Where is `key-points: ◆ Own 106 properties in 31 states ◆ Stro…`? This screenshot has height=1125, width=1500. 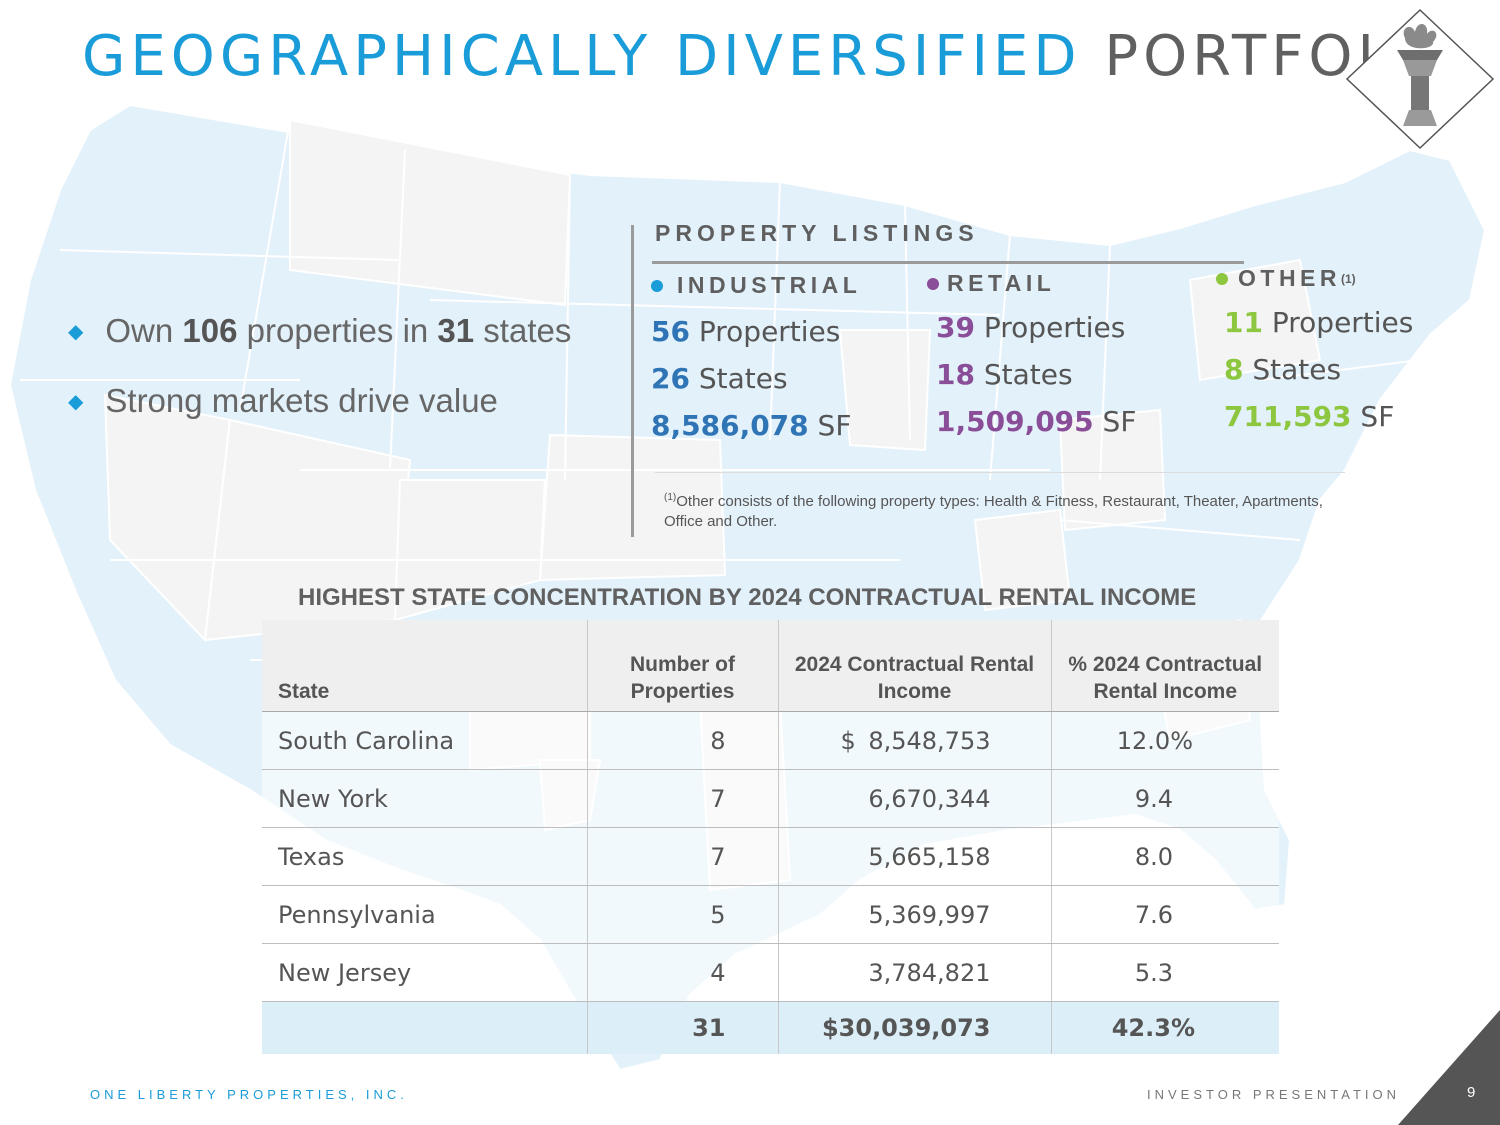 key-points: ◆ Own 106 properties in 31 states ◆ Stro… is located at coordinates (319, 382).